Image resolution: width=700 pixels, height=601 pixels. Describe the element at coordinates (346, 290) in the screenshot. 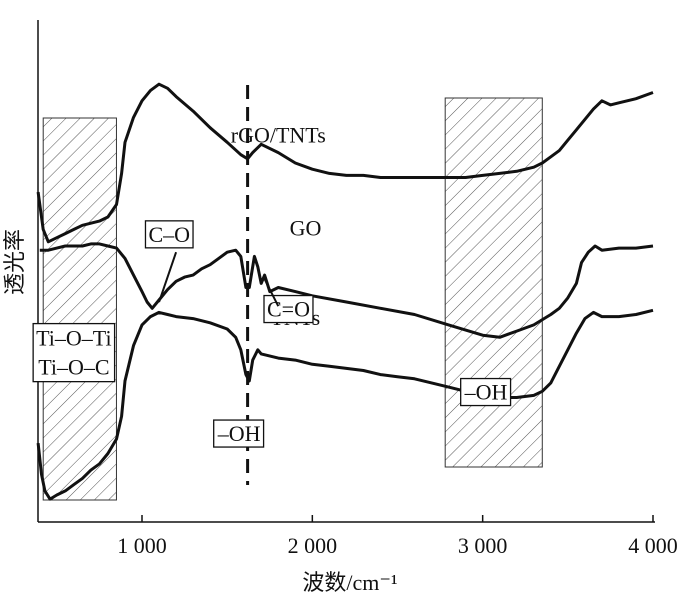

I see `series-line-go` at that location.